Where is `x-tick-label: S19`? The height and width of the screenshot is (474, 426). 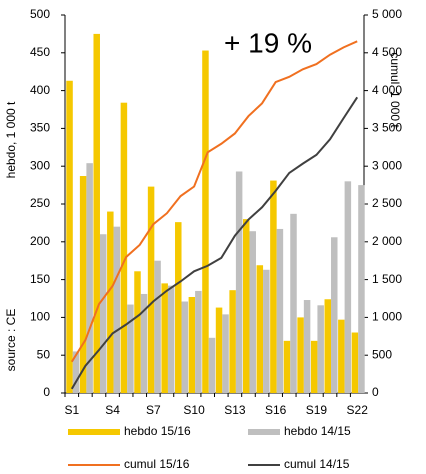
x-tick-label: S19 is located at coordinates (317, 410).